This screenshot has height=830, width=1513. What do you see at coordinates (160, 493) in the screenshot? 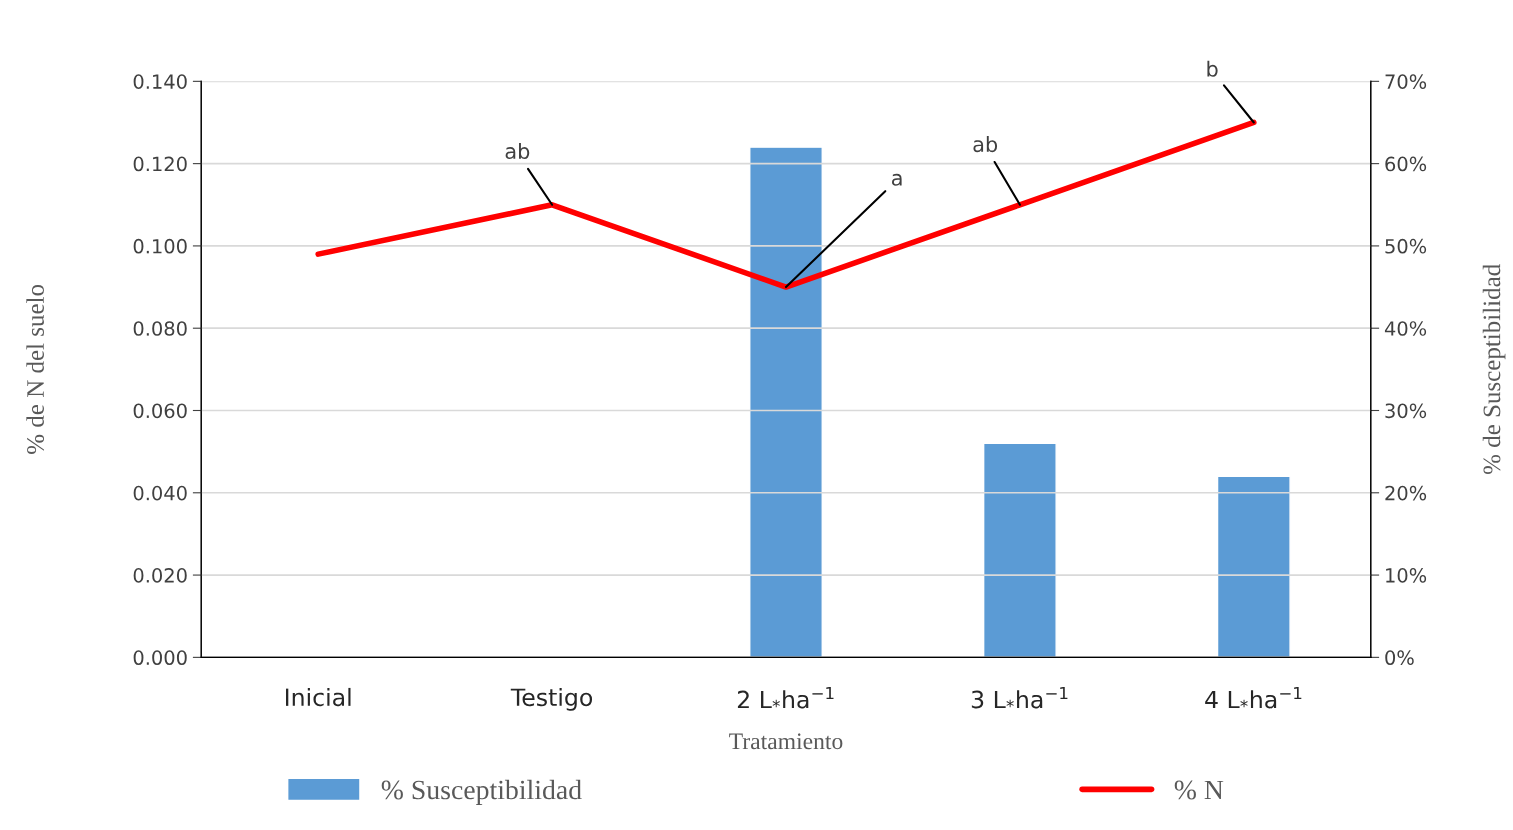
I see `y-tick-label: 0.040` at bounding box center [160, 493].